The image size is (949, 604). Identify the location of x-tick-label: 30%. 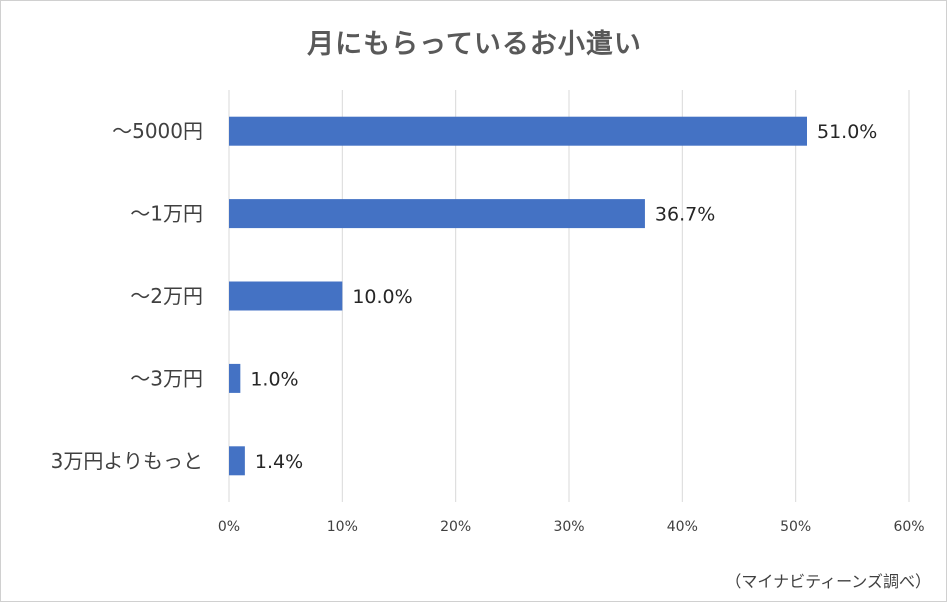
(568, 527).